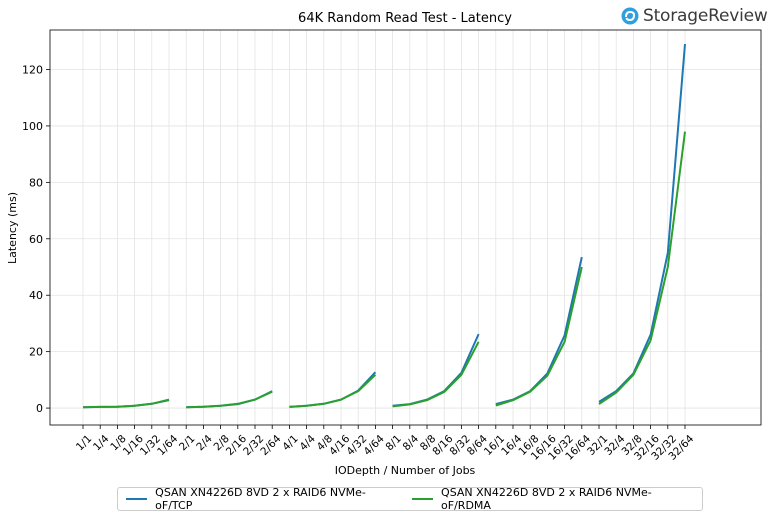 Image resolution: width=768 pixels, height=517 pixels. Describe the element at coordinates (405, 470) in the screenshot. I see `x-axis-label: IODepth / Number of Jobs` at that location.